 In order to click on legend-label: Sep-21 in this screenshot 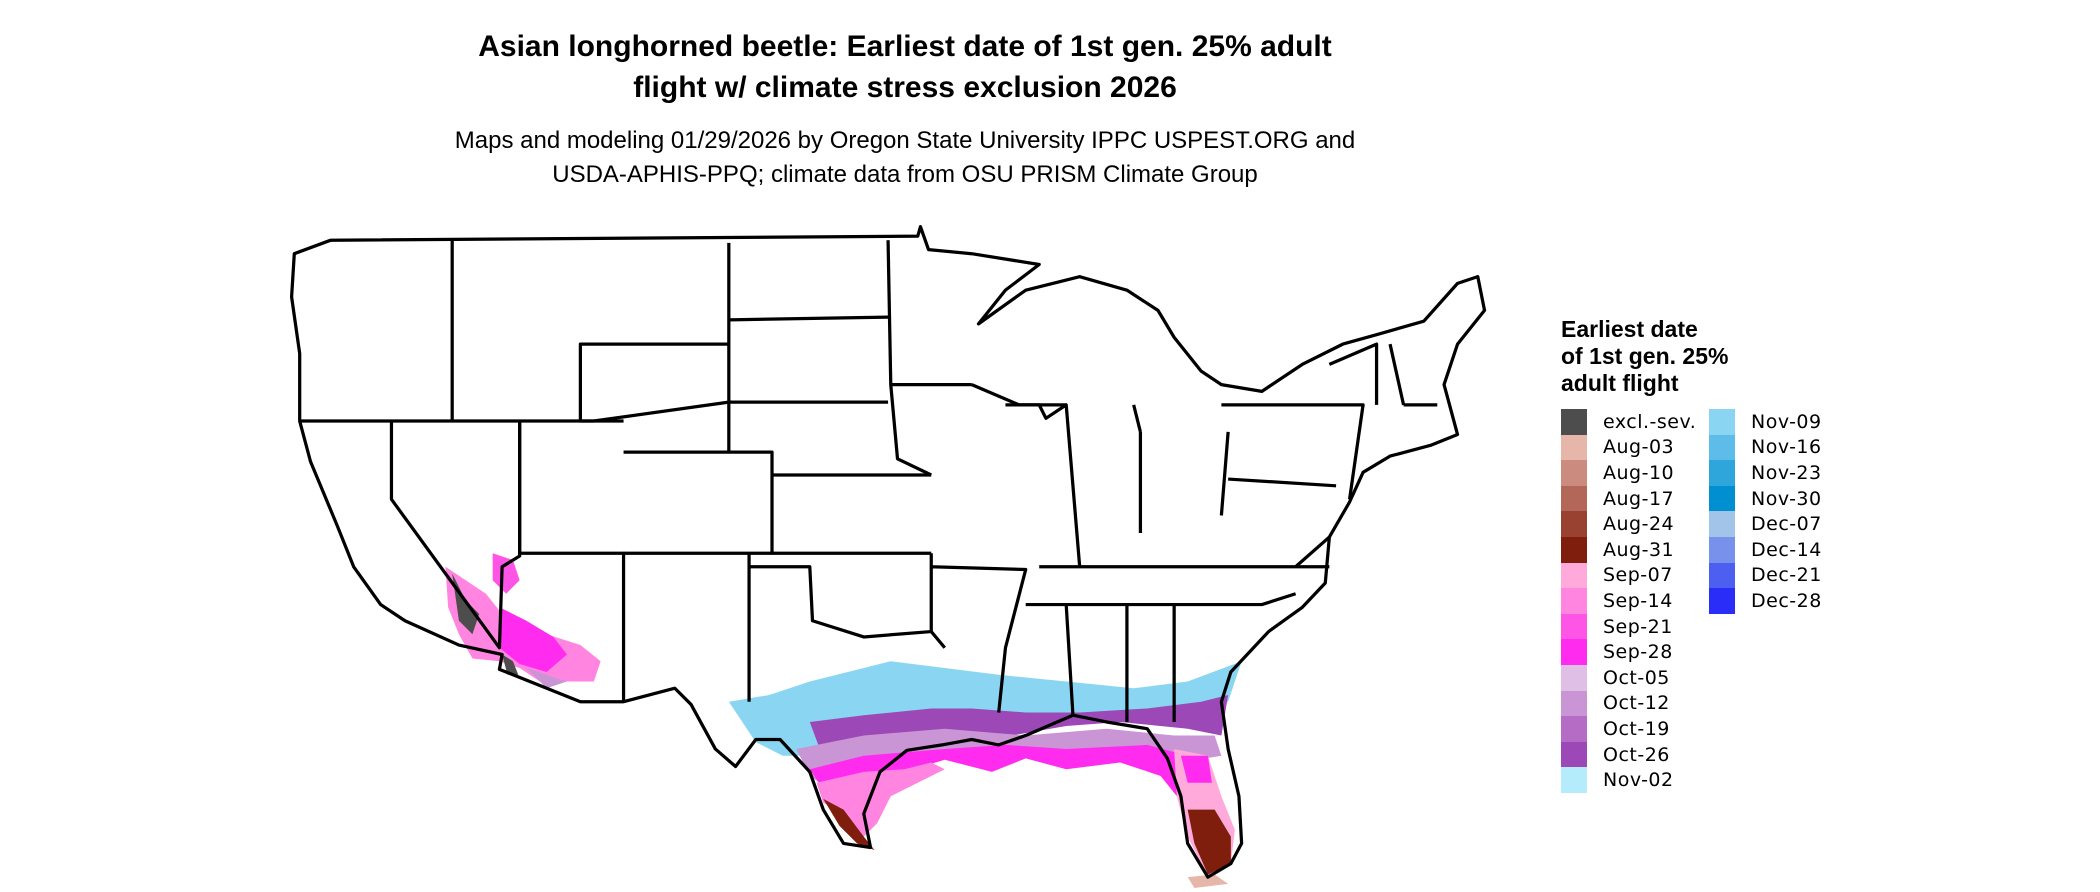, I will do `click(1638, 626)`.